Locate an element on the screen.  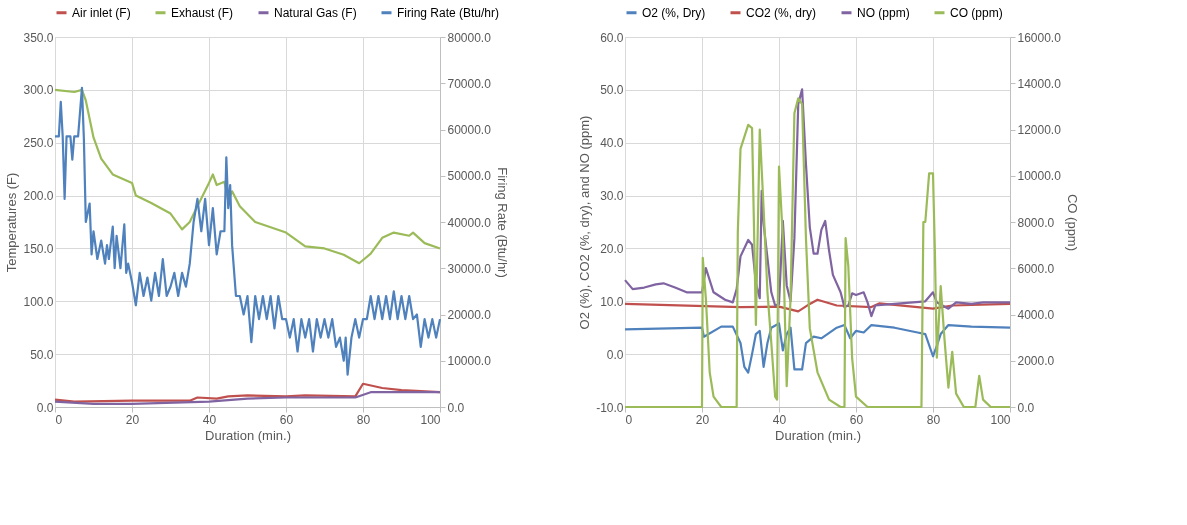
legend-label: Firing Rate (Btu/hr) is located at coordinates (448, 12).